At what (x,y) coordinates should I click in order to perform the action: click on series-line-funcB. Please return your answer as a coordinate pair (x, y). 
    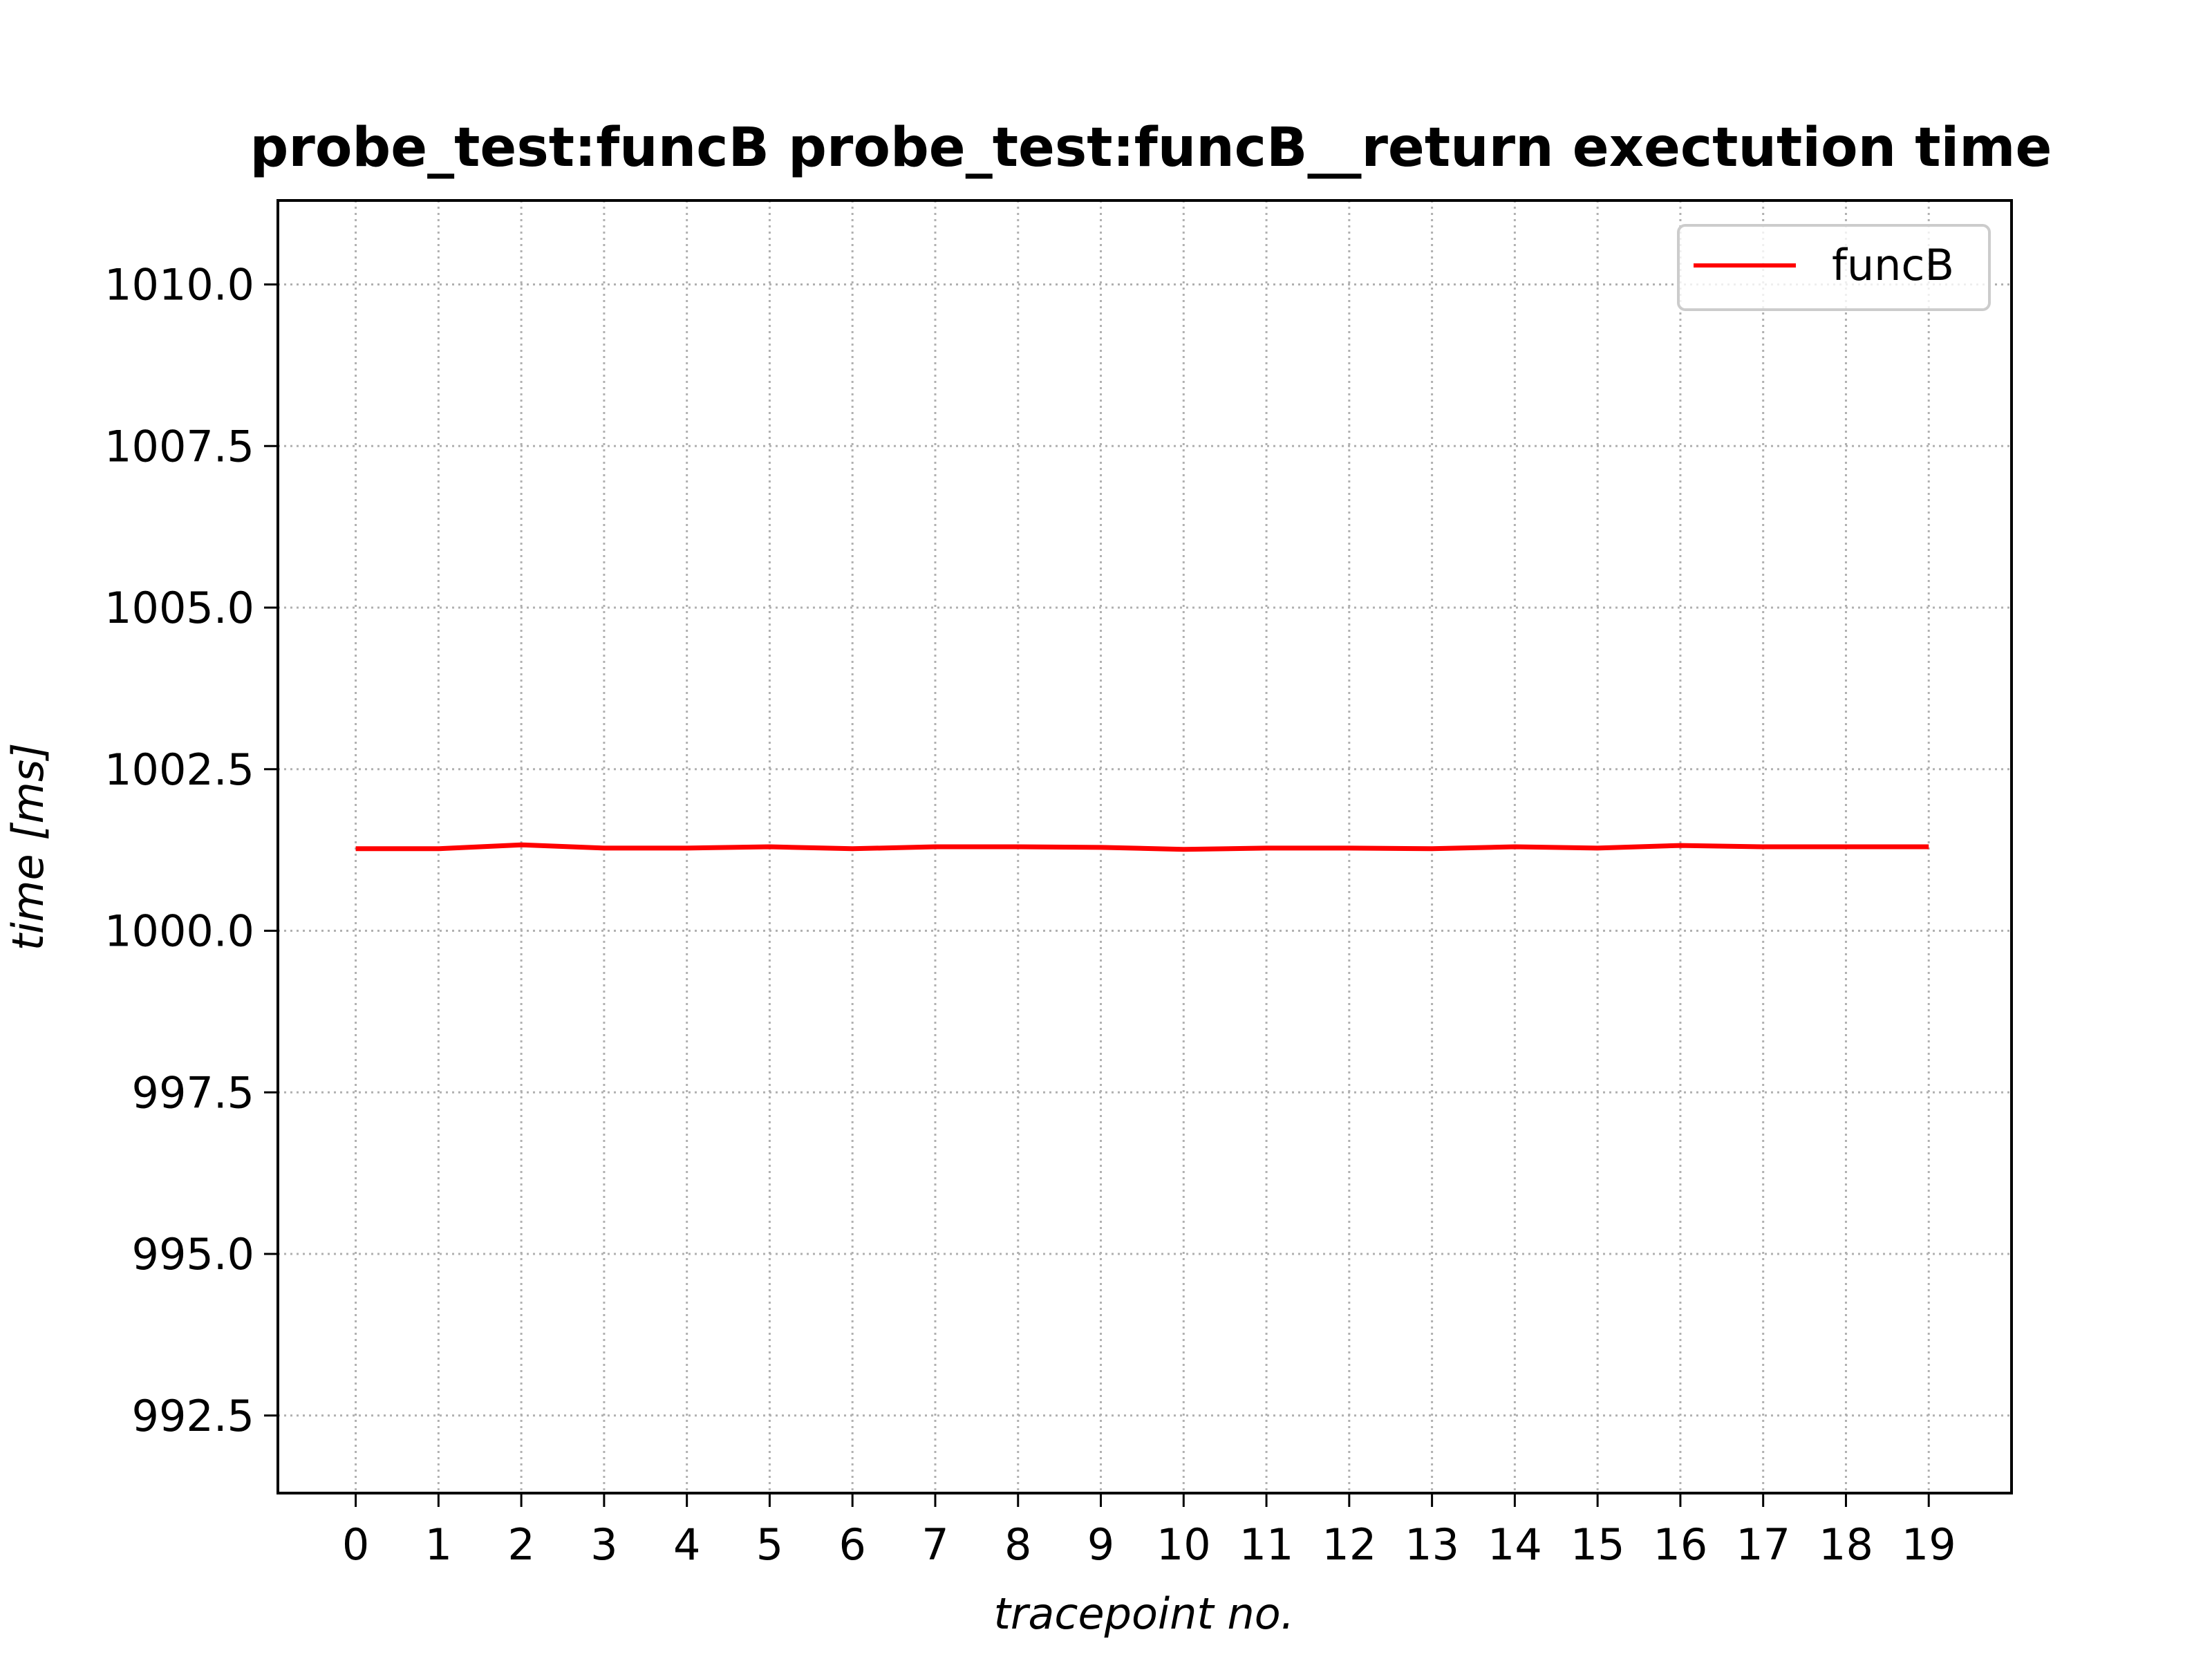
    Looking at the image, I should click on (1142, 847).